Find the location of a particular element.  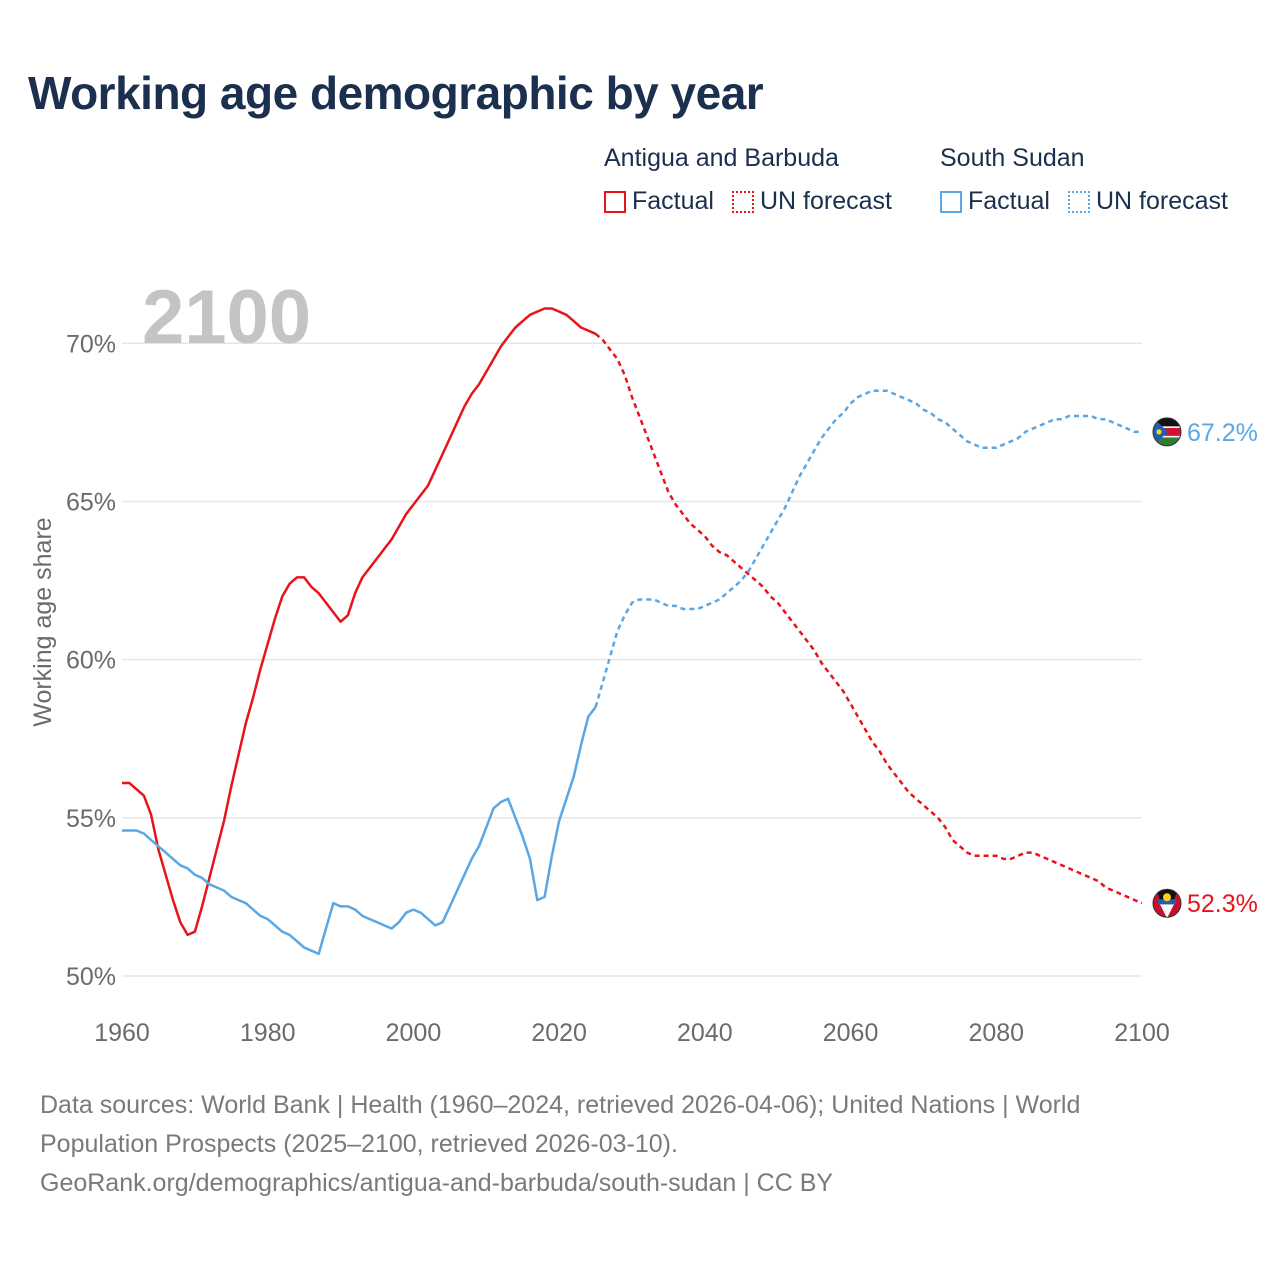

series-line-south-sudan-forecast is located at coordinates (868, 548).